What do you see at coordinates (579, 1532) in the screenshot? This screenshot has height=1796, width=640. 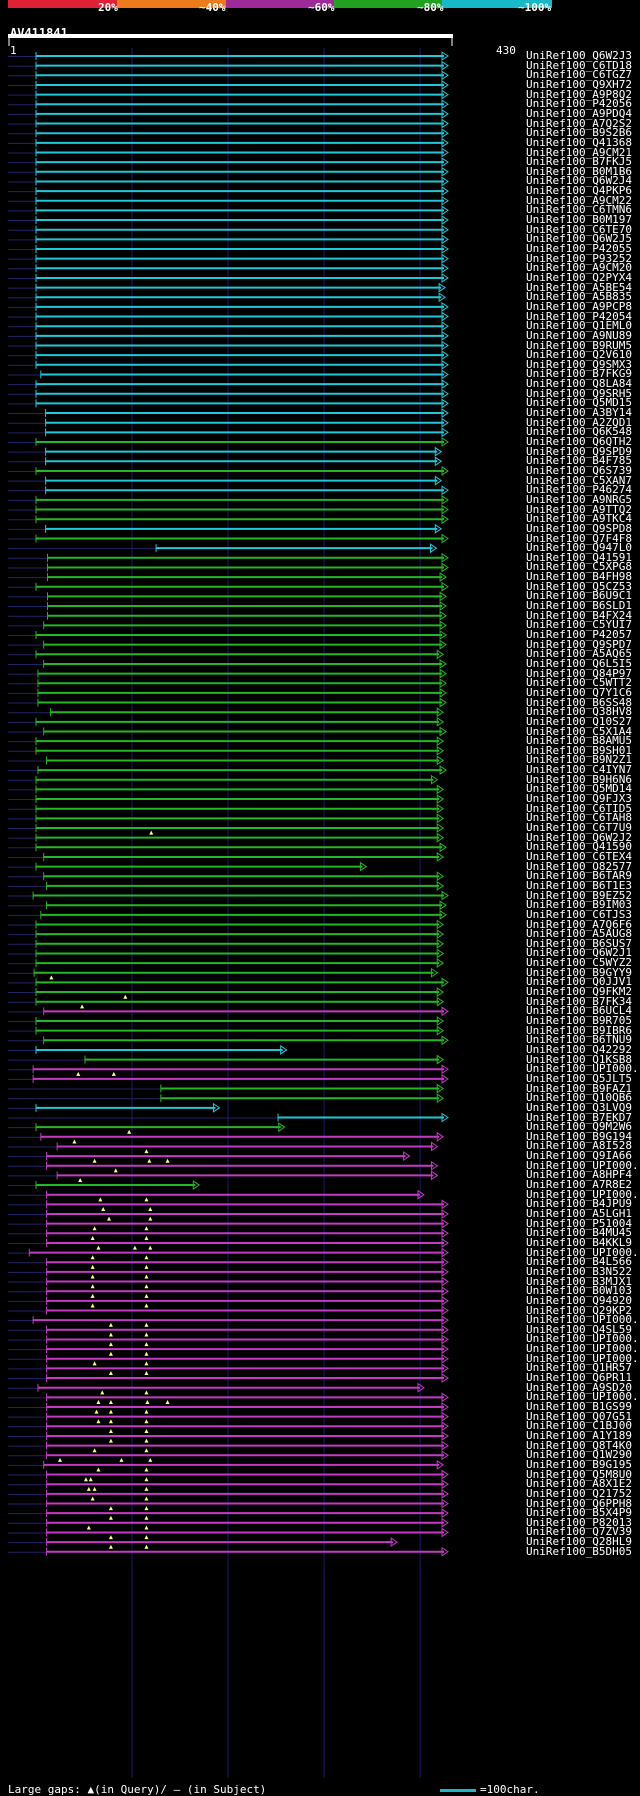 I see `hit-label: UniRef100_Q7ZV39` at bounding box center [579, 1532].